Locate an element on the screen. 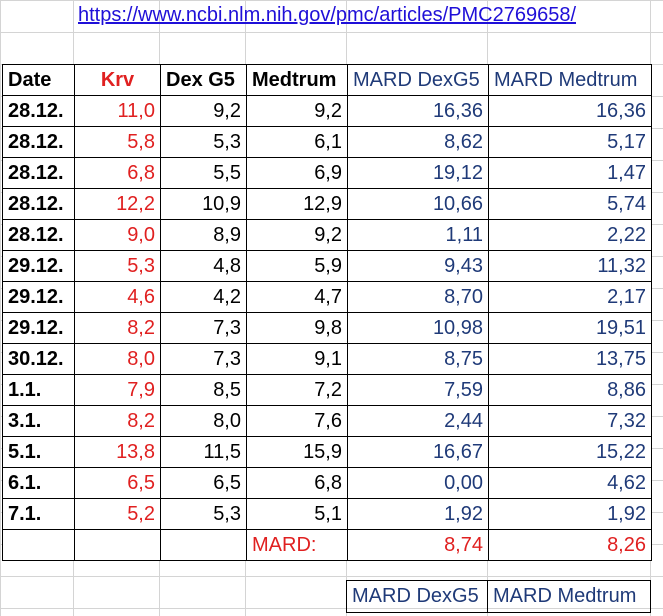  cell-date: 6.1. is located at coordinates (38, 483).